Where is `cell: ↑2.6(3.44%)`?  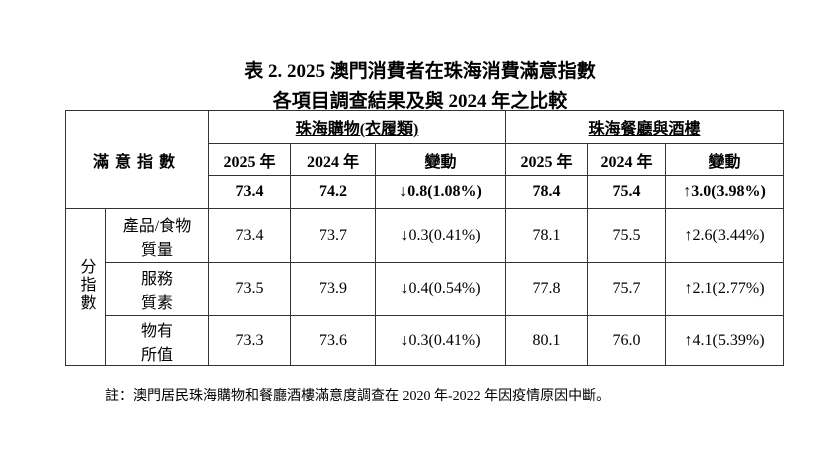 cell: ↑2.6(3.44%) is located at coordinates (725, 235).